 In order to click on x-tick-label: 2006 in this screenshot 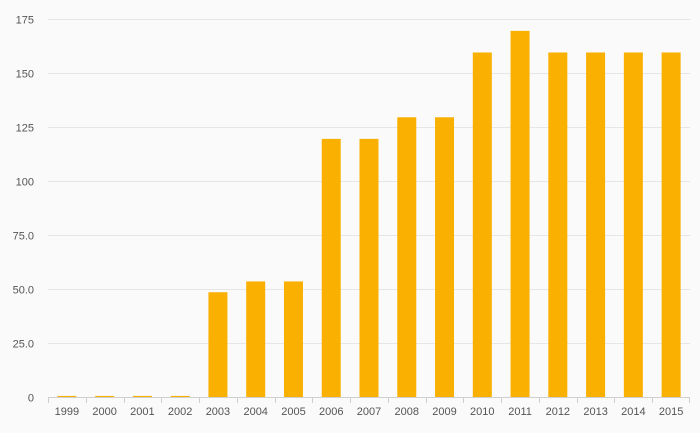, I will do `click(331, 412)`.